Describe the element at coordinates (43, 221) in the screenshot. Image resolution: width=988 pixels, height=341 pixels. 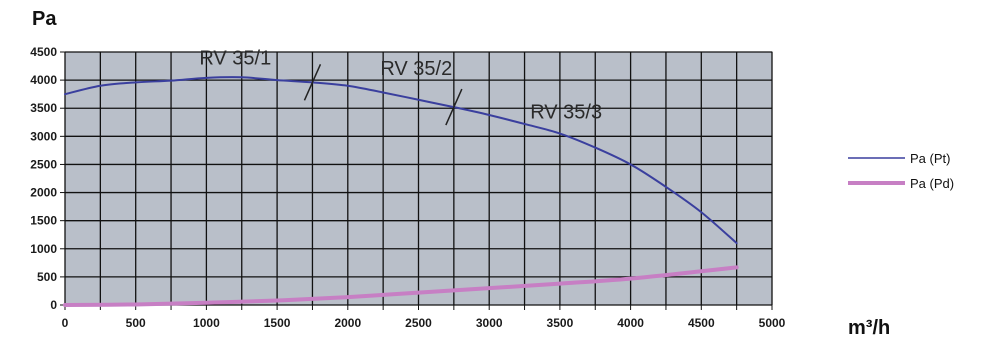
I see `y-tick-label: 1500` at that location.